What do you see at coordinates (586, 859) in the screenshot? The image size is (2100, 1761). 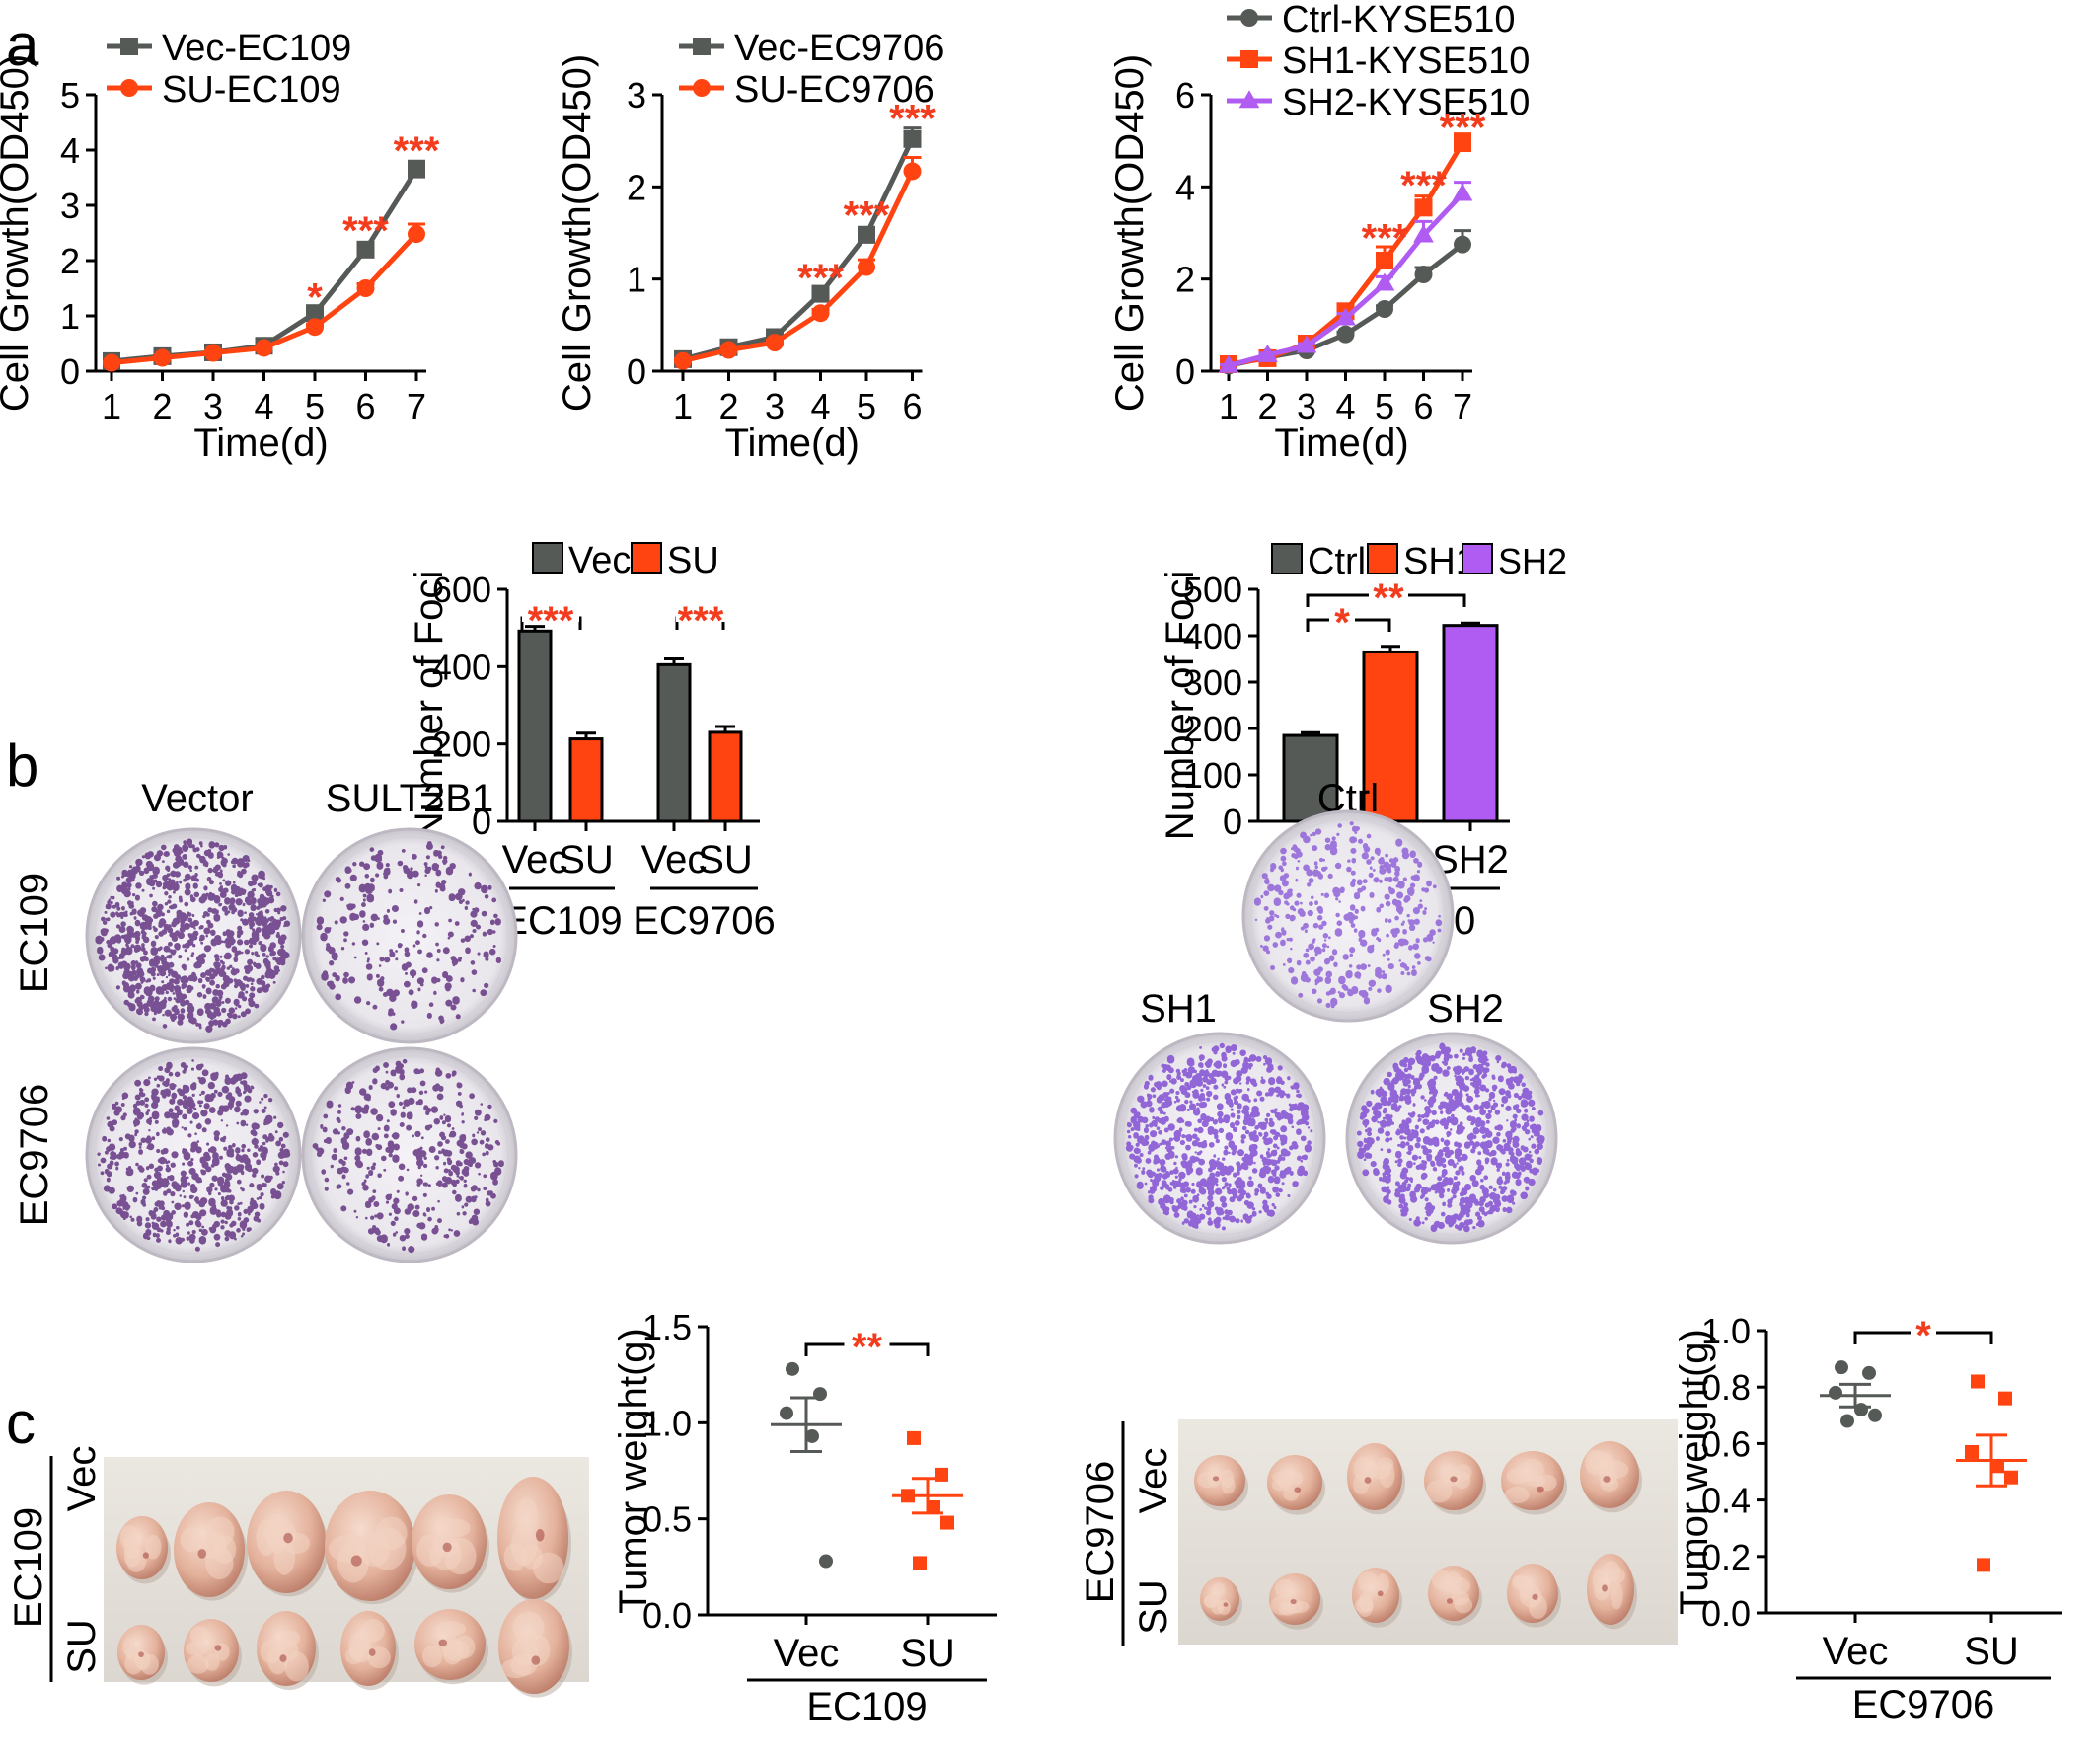 I see `b1-category-1: SU` at bounding box center [586, 859].